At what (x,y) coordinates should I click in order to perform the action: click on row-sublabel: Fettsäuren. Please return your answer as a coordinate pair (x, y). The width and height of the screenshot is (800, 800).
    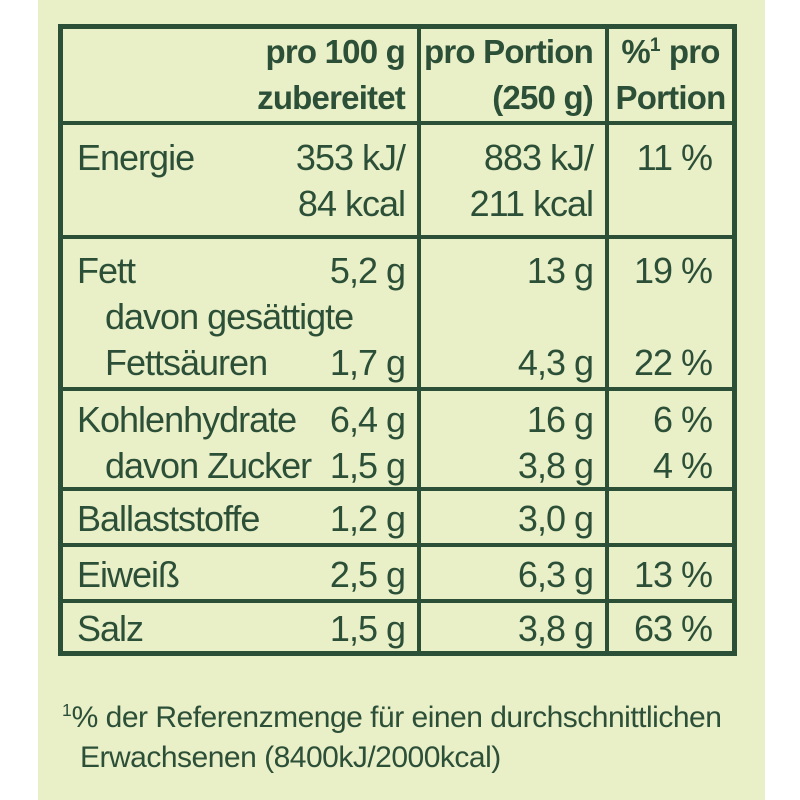
    Looking at the image, I should click on (186, 362).